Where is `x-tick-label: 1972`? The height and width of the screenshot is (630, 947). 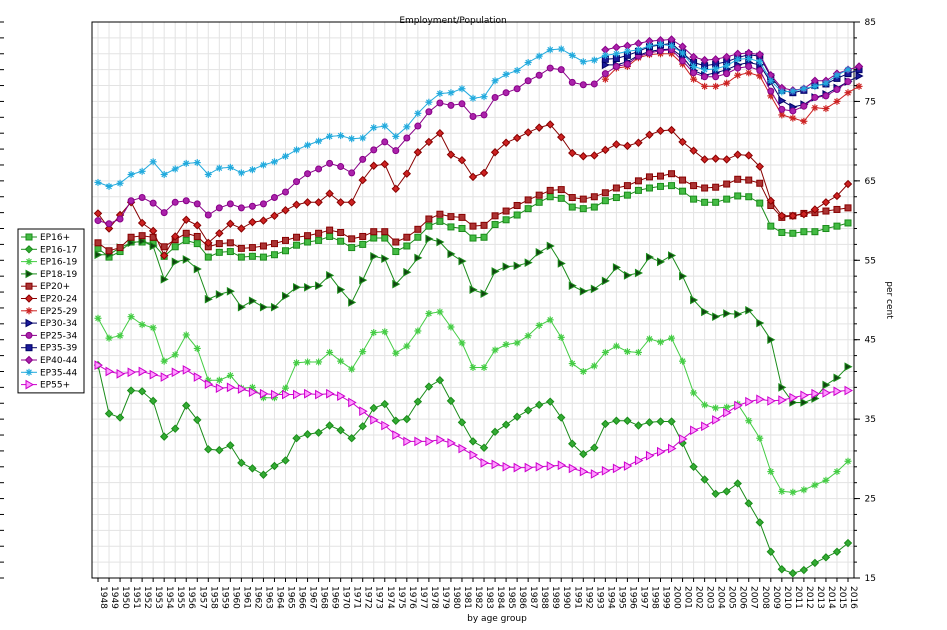
x-tick-label: 1972 is located at coordinates (368, 597).